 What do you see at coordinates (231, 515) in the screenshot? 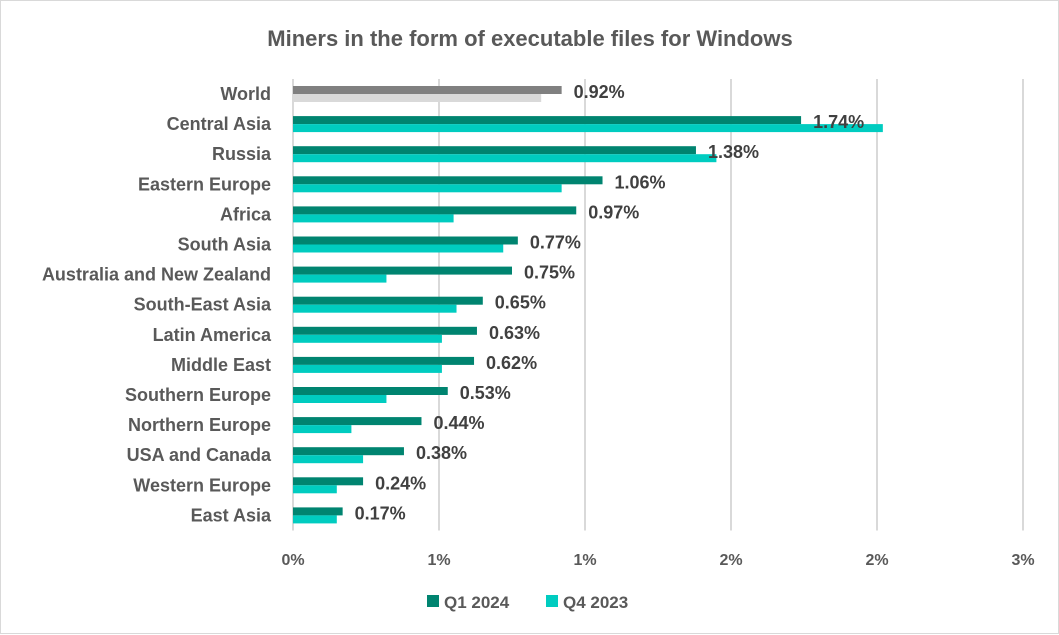
I see `category-label: East Asia` at bounding box center [231, 515].